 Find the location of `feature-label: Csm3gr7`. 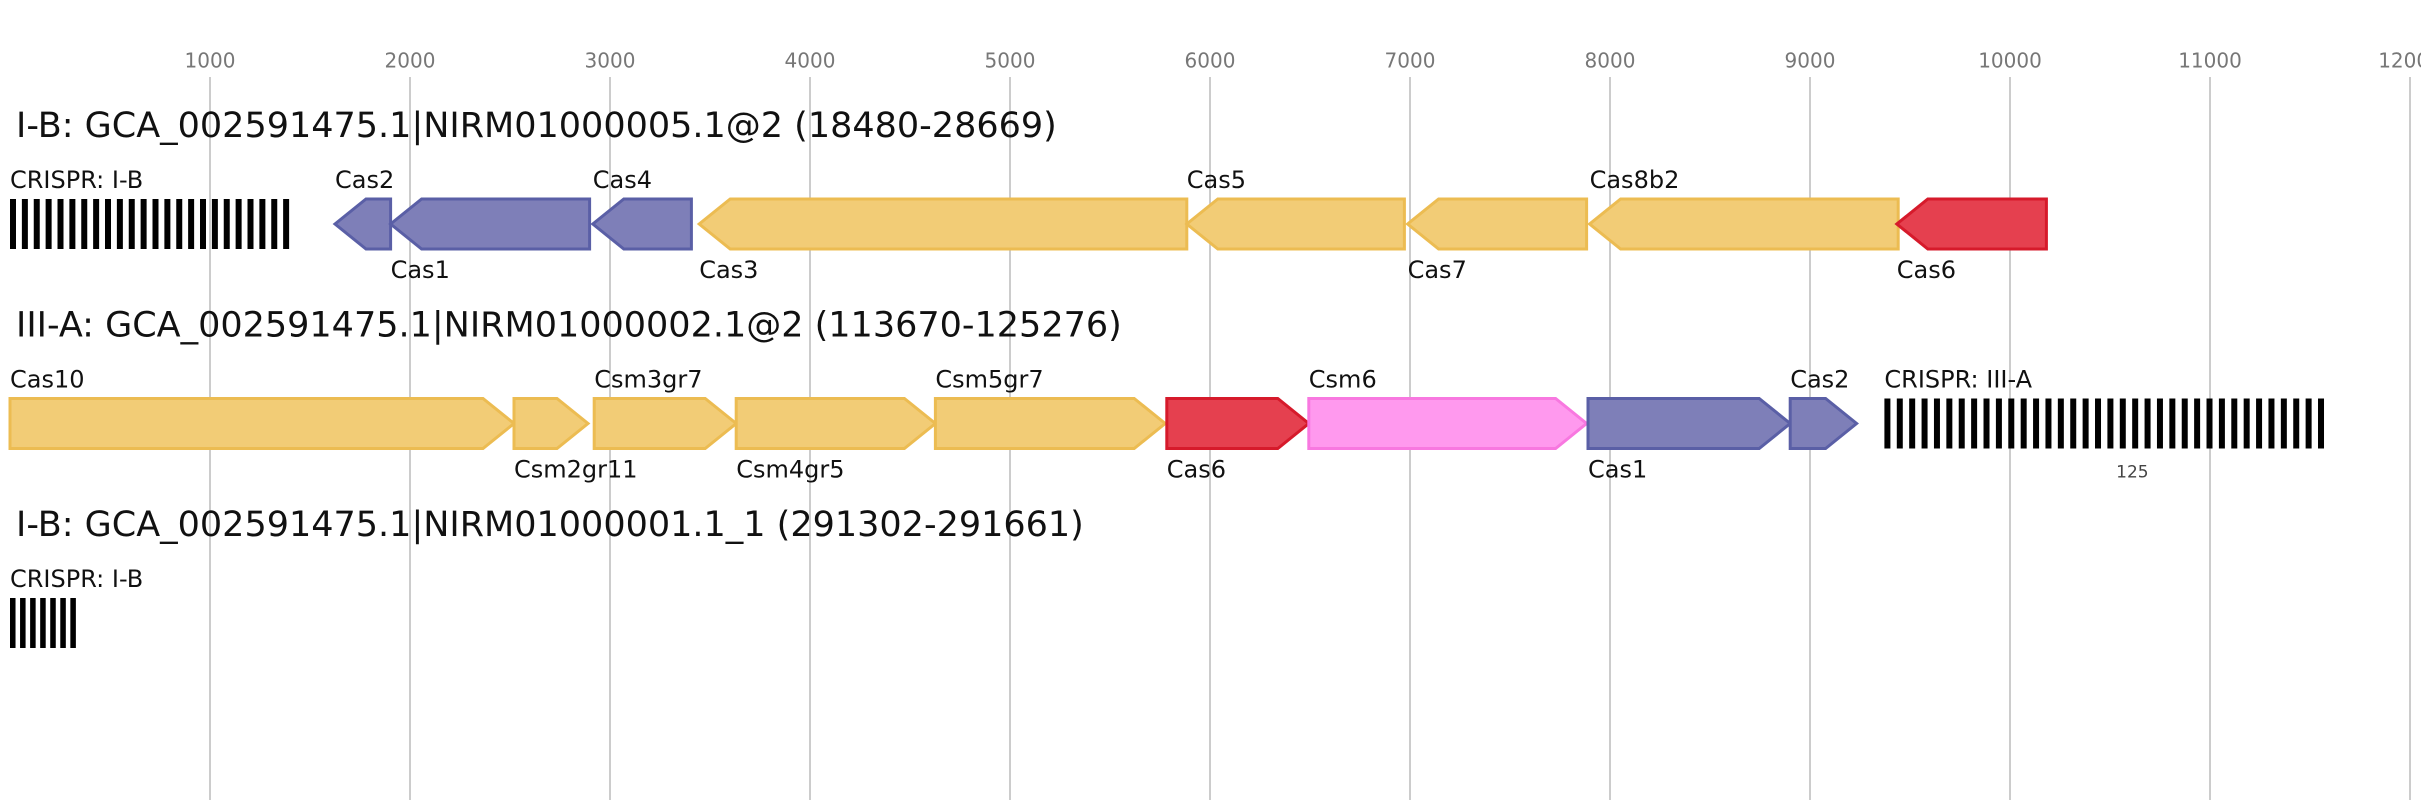

feature-label: Csm3gr7 is located at coordinates (648, 380).